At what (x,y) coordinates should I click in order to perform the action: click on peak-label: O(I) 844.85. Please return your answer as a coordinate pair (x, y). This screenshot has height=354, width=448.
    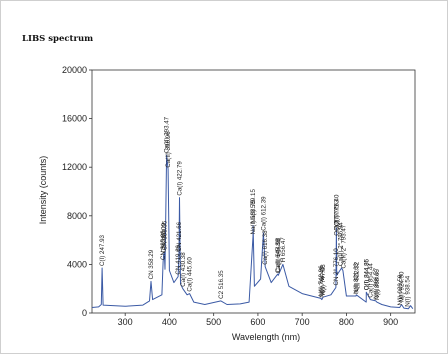
    Looking at the image, I should click on (366, 274).